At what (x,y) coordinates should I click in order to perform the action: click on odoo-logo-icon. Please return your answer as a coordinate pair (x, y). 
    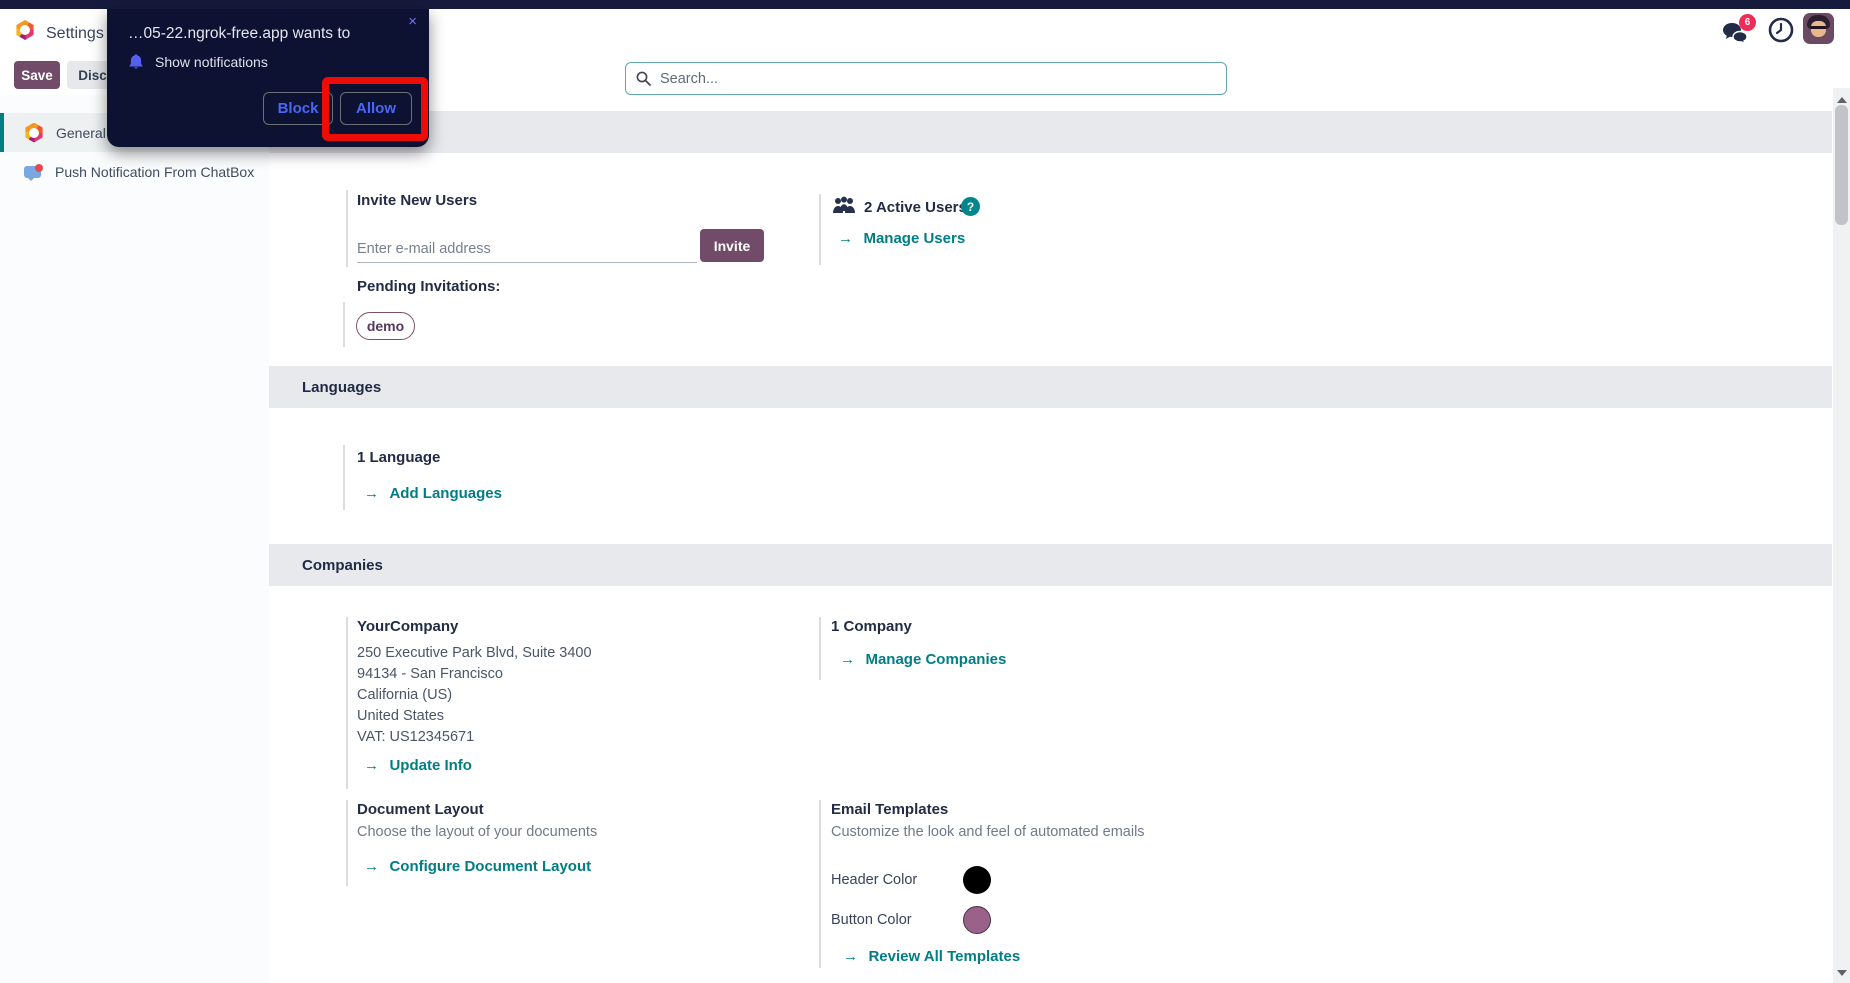
    Looking at the image, I should click on (25, 30).